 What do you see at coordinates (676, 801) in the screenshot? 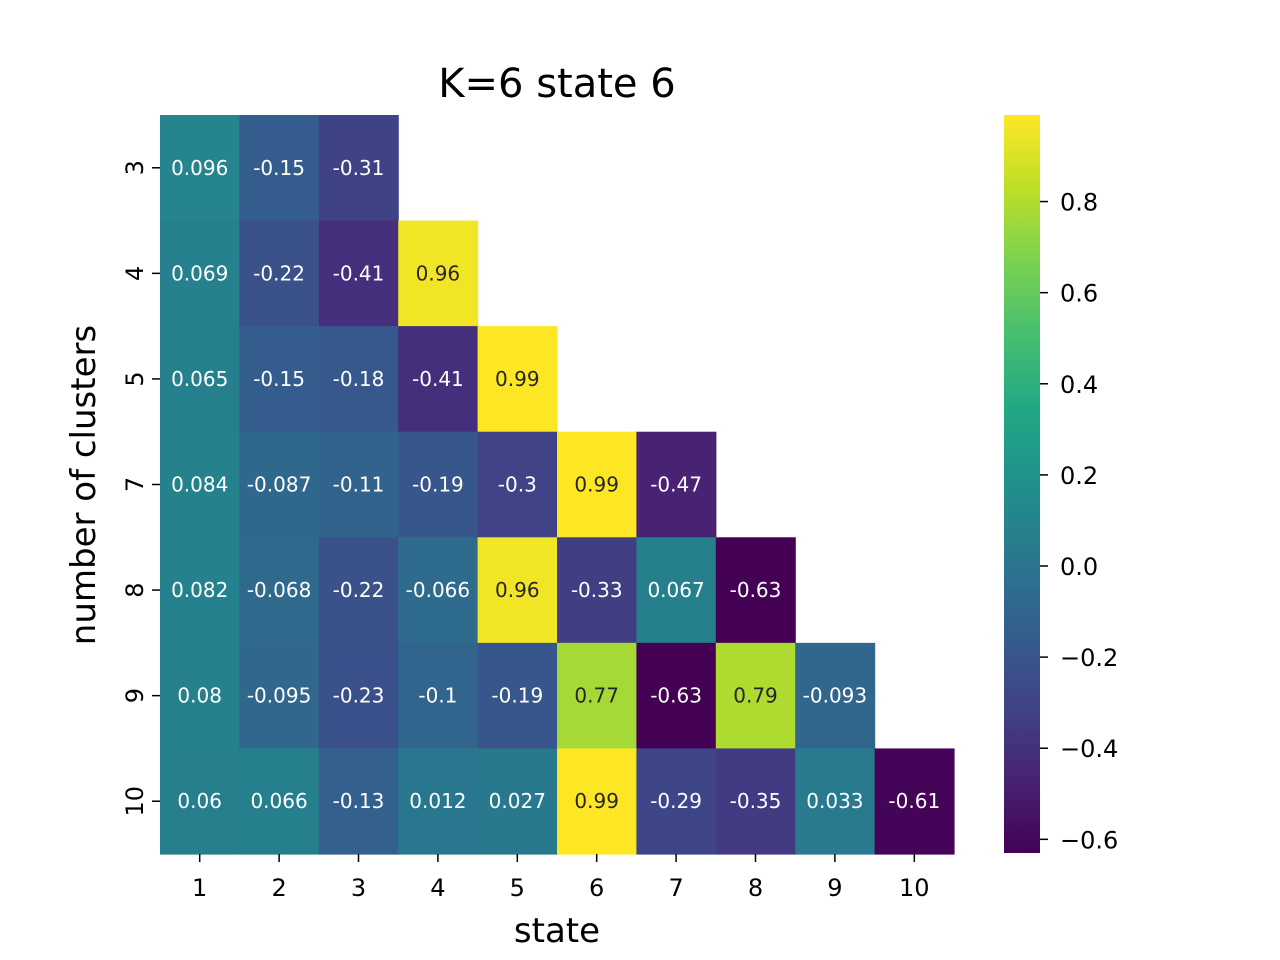
I see `cell-value-label: -0.29` at bounding box center [676, 801].